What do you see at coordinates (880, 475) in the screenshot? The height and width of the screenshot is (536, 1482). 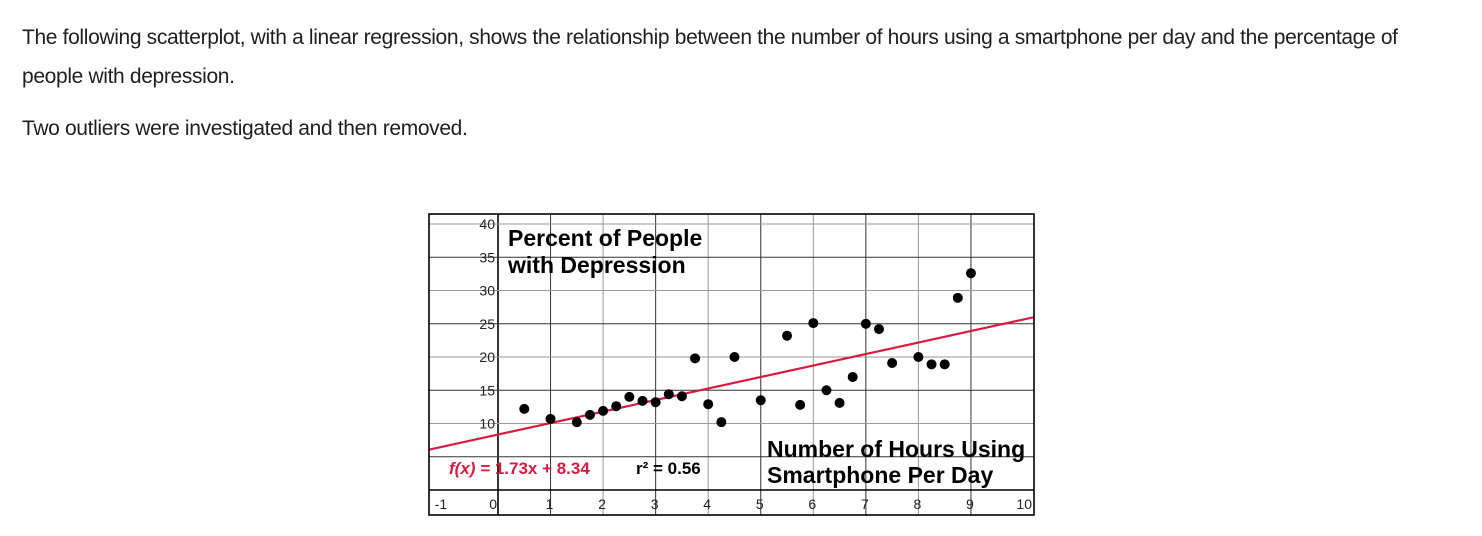 I see `x-axis-title: Smartphone Per Day` at bounding box center [880, 475].